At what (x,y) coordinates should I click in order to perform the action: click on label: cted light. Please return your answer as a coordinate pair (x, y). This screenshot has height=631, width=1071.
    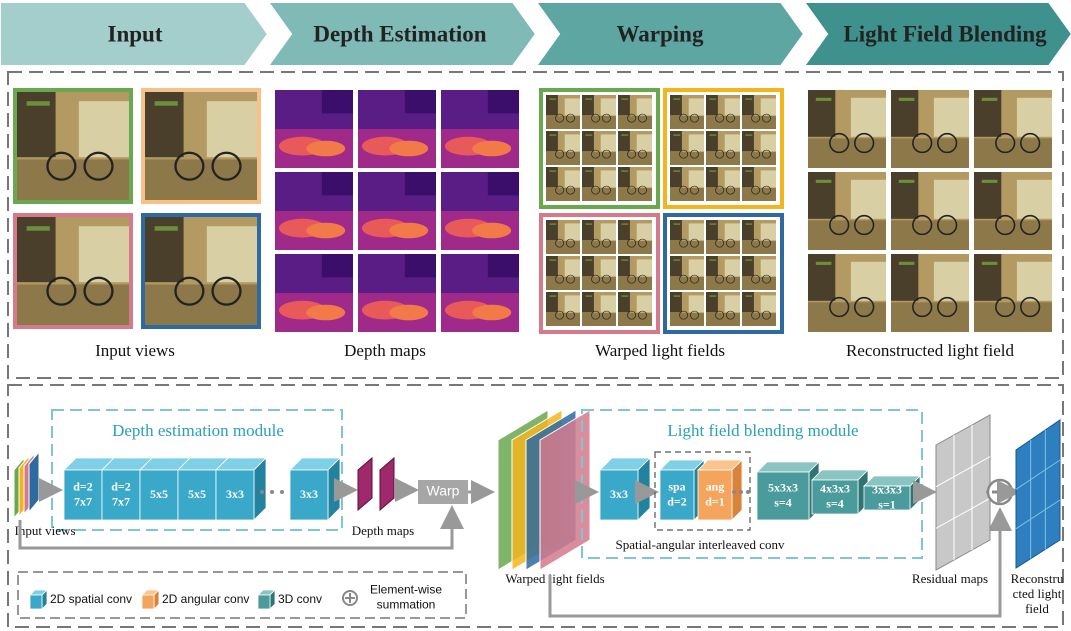
    Looking at the image, I should click on (1037, 593).